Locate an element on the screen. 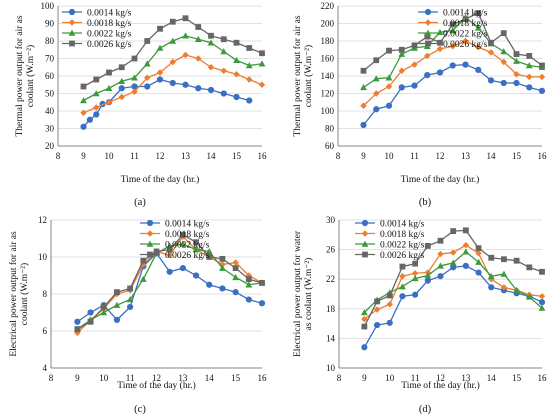 Image resolution: width=550 pixels, height=417 pixels. y-tick-label: 140 is located at coordinates (328, 76).